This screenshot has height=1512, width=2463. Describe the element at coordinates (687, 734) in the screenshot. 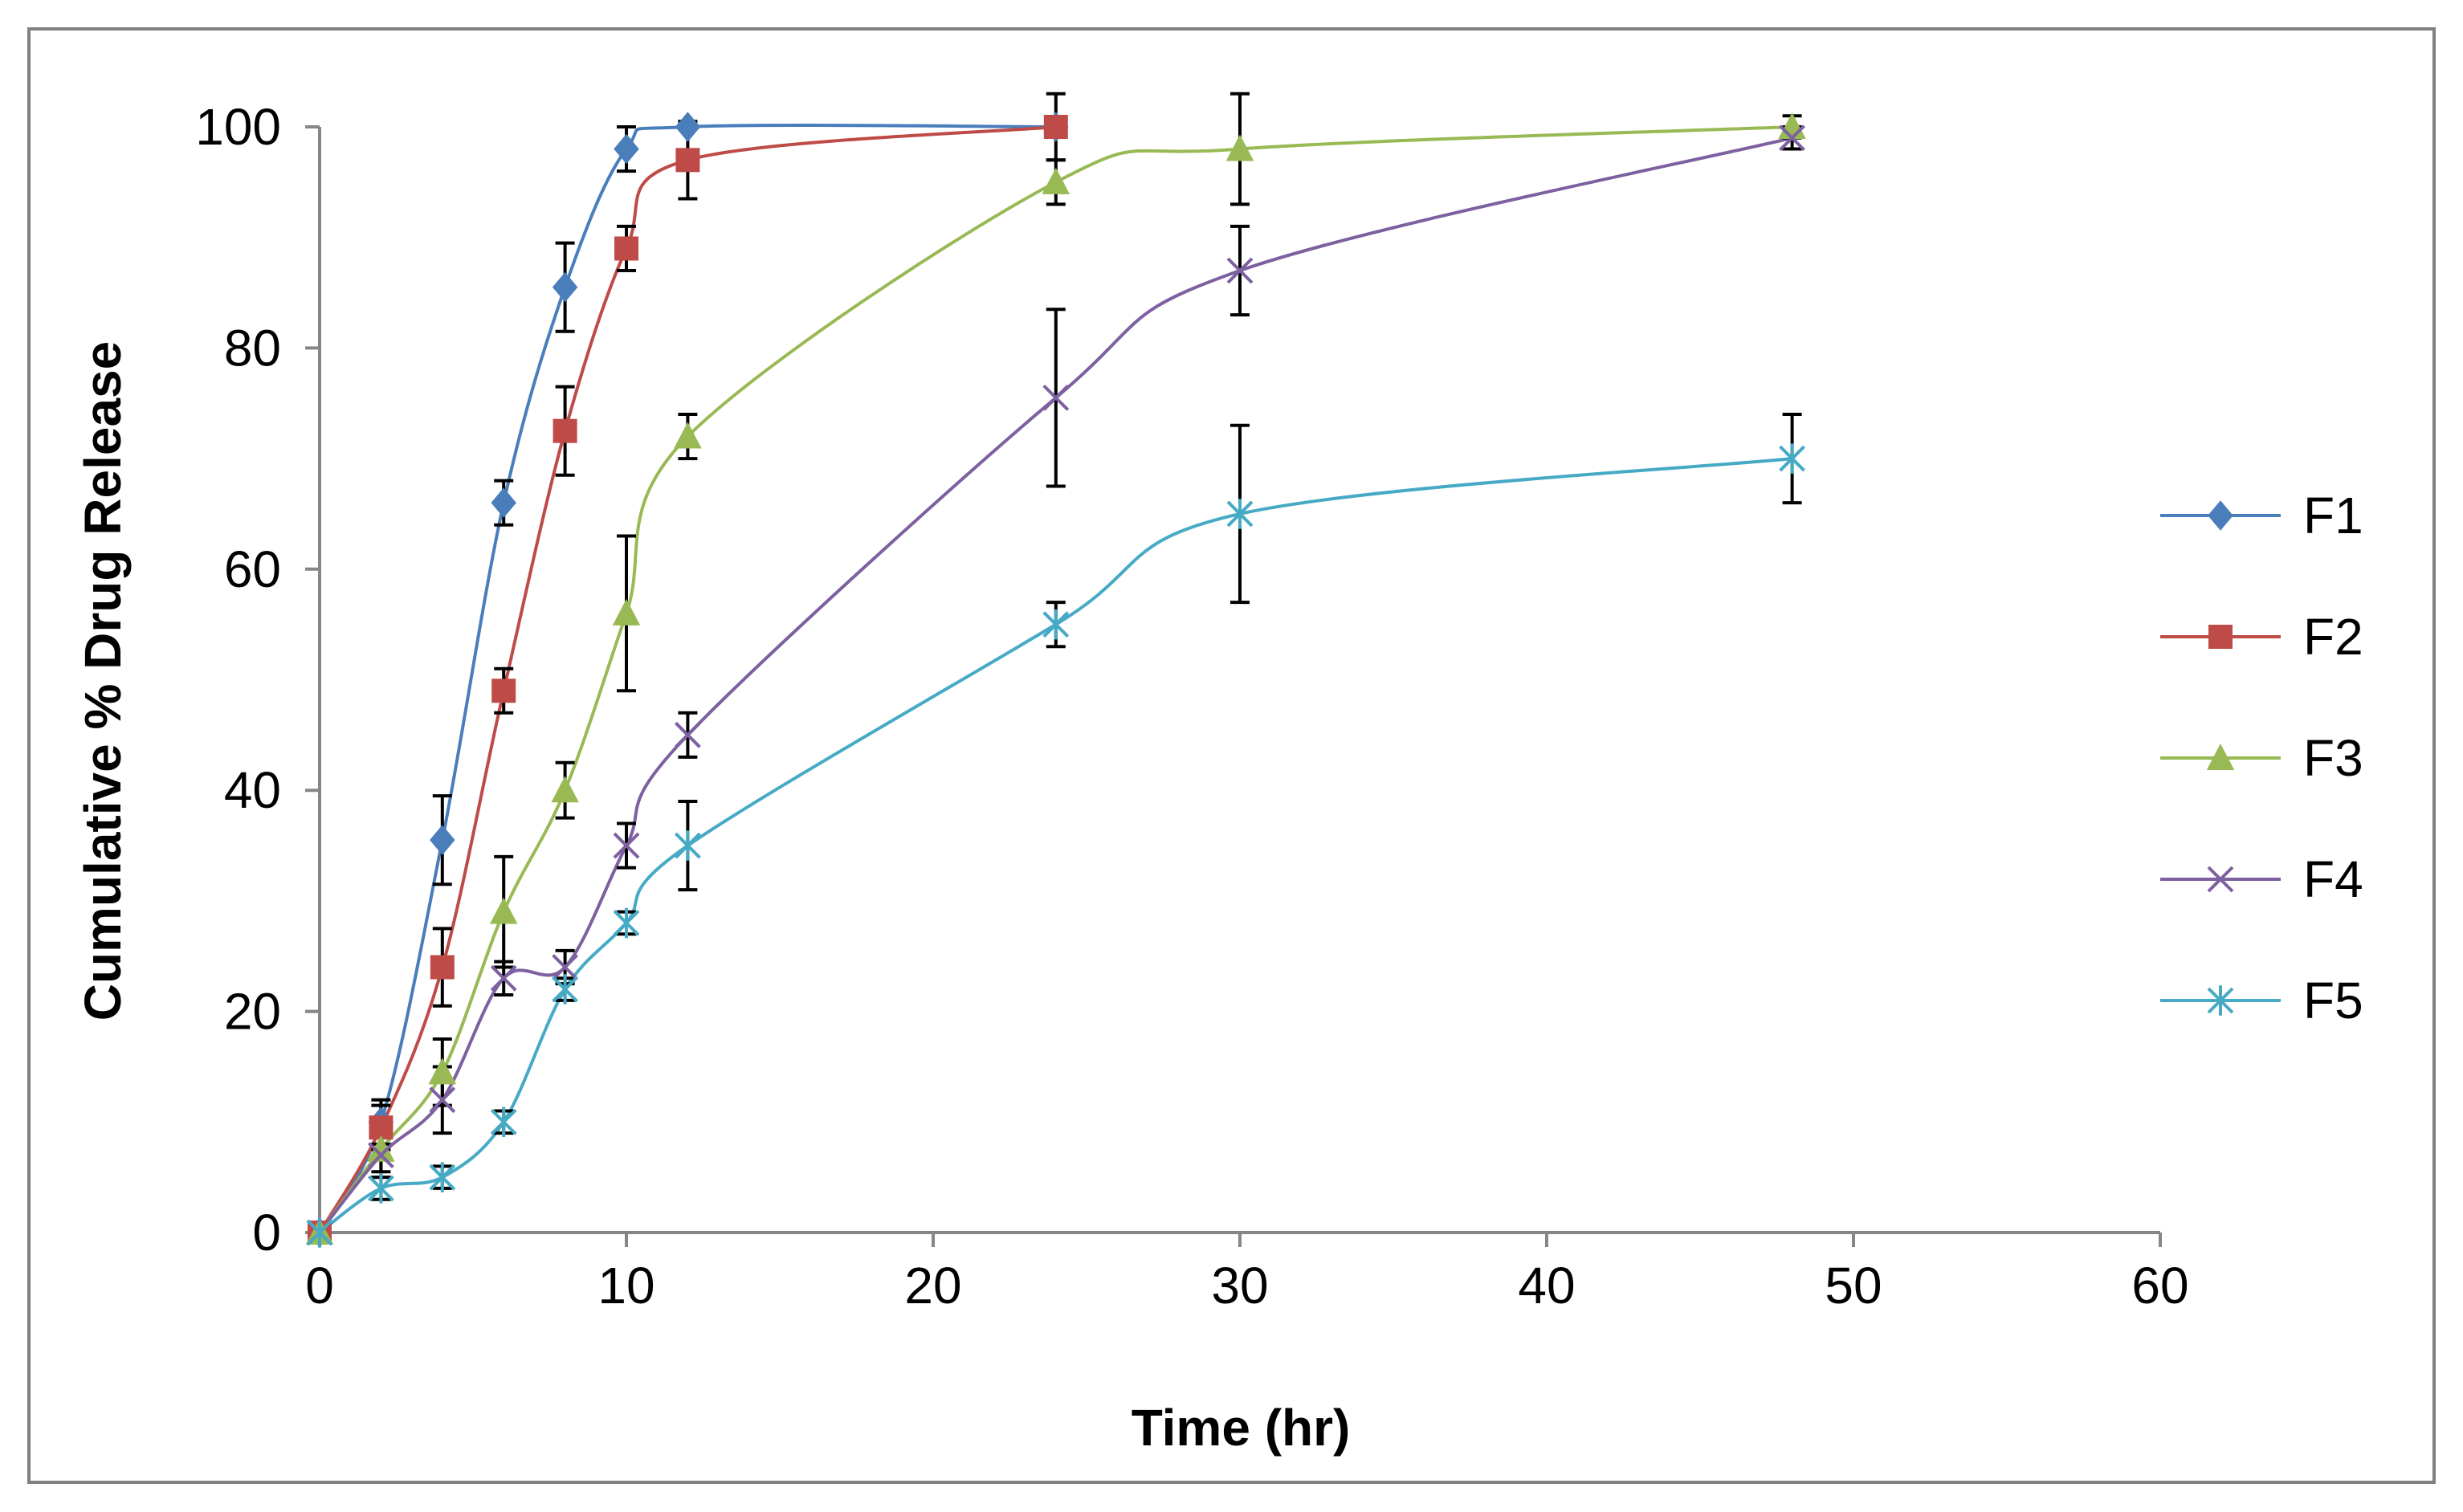

I see `point-f4-t12` at that location.